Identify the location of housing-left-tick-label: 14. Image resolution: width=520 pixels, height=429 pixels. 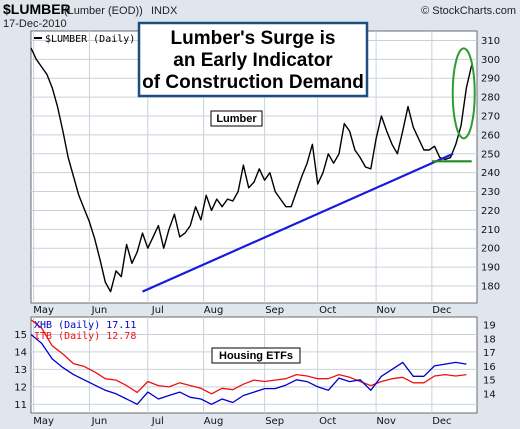
(20, 352).